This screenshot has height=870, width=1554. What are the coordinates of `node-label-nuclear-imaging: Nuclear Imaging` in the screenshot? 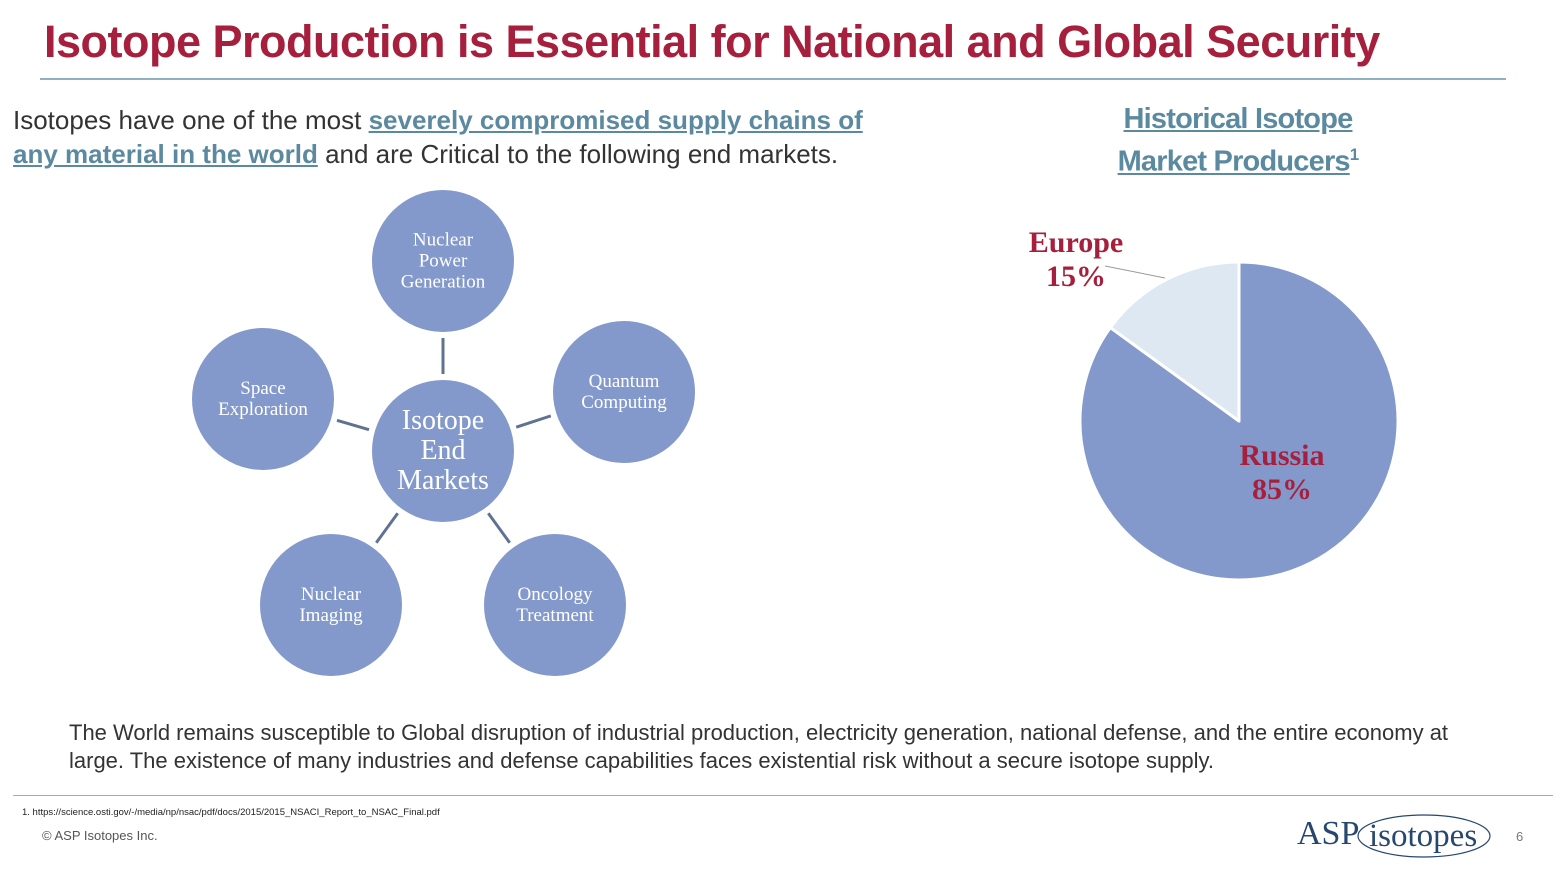 It's located at (330, 605).